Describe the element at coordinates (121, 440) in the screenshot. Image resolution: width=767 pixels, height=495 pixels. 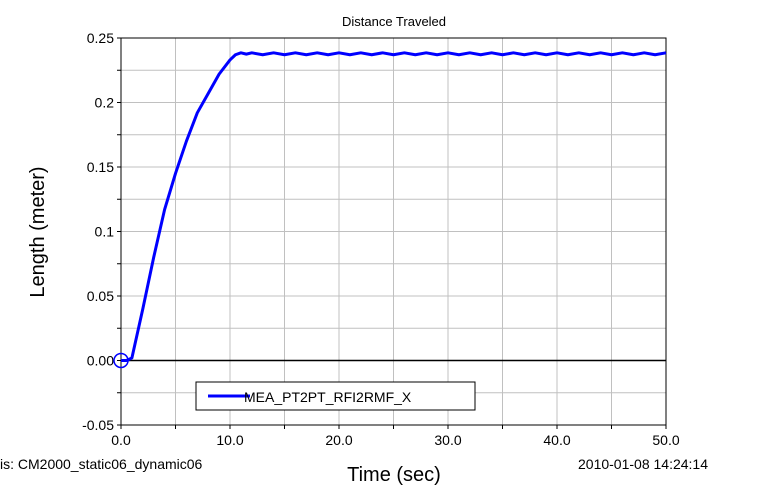
I see `x-tick-label: 0.0` at that location.